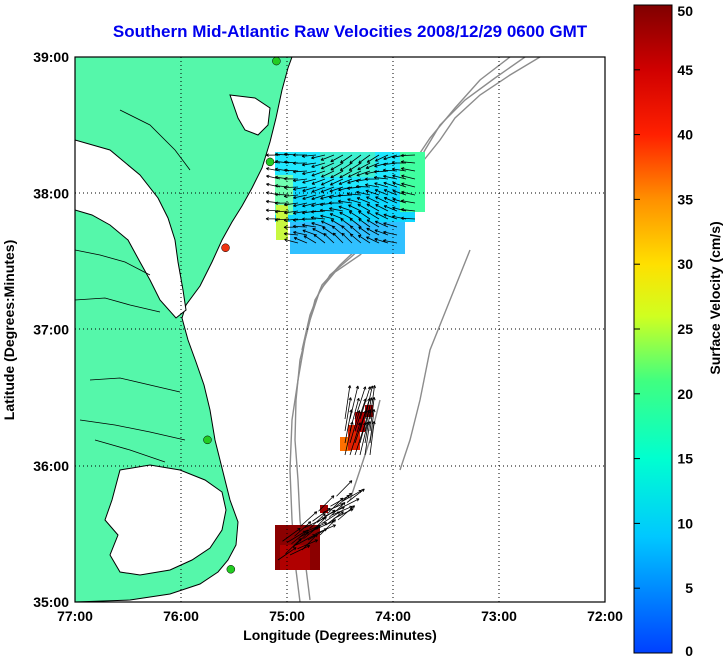 The image size is (724, 659). Describe the element at coordinates (340, 616) in the screenshot. I see `x-tick-labels: 77:00 76:00 75:00 74:00 73:00 72:00` at that location.